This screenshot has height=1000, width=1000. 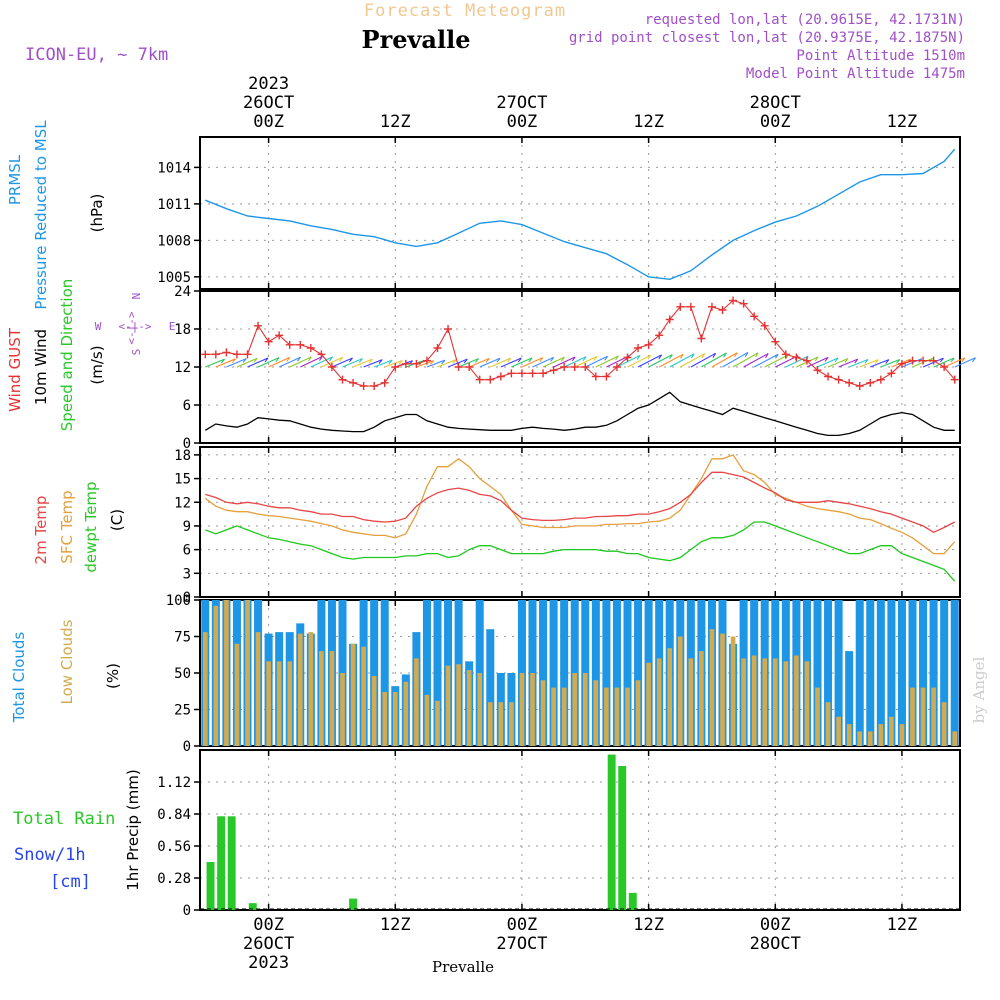 I want to click on time-label-top: 12Z, so click(x=395, y=122).